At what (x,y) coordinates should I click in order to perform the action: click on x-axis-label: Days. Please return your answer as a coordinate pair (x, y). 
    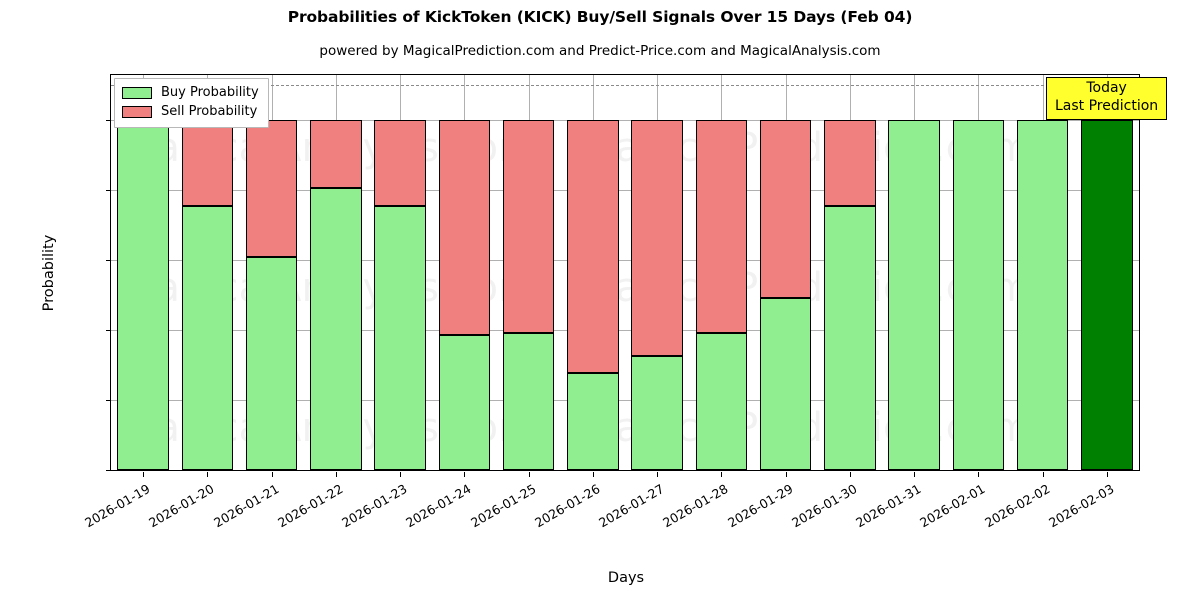
    Looking at the image, I should click on (626, 578).